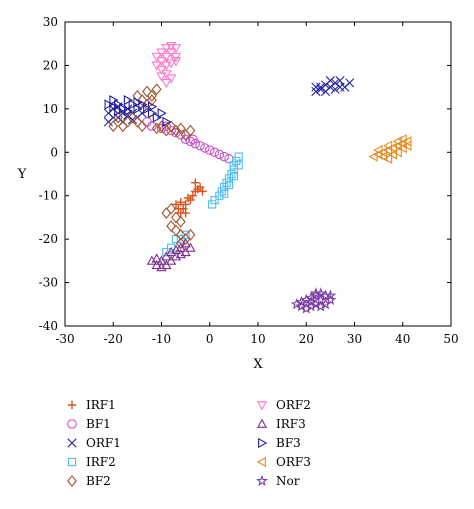  Describe the element at coordinates (48, 196) in the screenshot. I see `y-tick-label: -10` at that location.